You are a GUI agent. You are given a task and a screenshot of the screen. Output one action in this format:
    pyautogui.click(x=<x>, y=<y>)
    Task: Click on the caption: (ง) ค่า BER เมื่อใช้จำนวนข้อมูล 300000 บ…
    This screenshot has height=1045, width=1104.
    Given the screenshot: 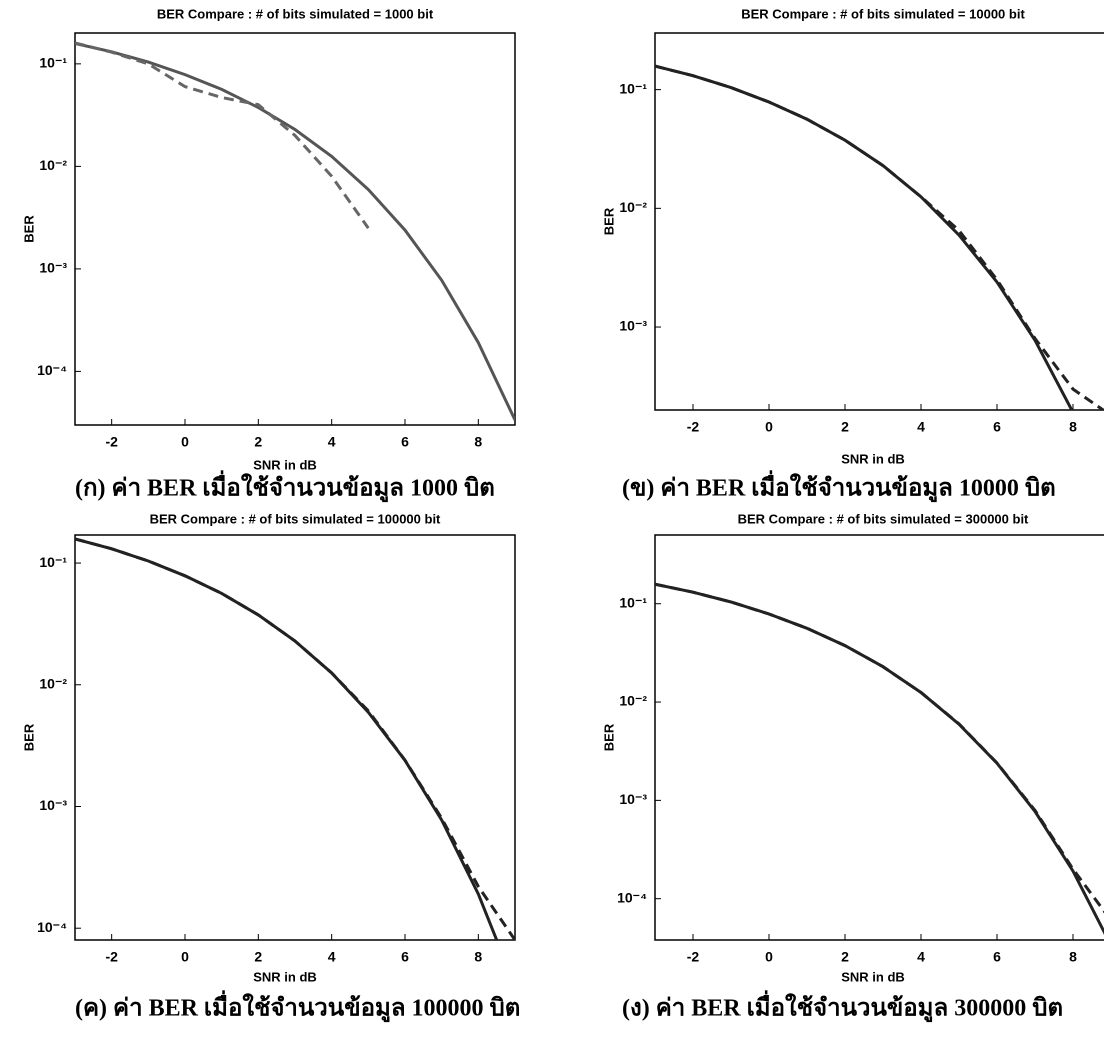 What is the action you would take?
    pyautogui.click(x=842, y=1006)
    